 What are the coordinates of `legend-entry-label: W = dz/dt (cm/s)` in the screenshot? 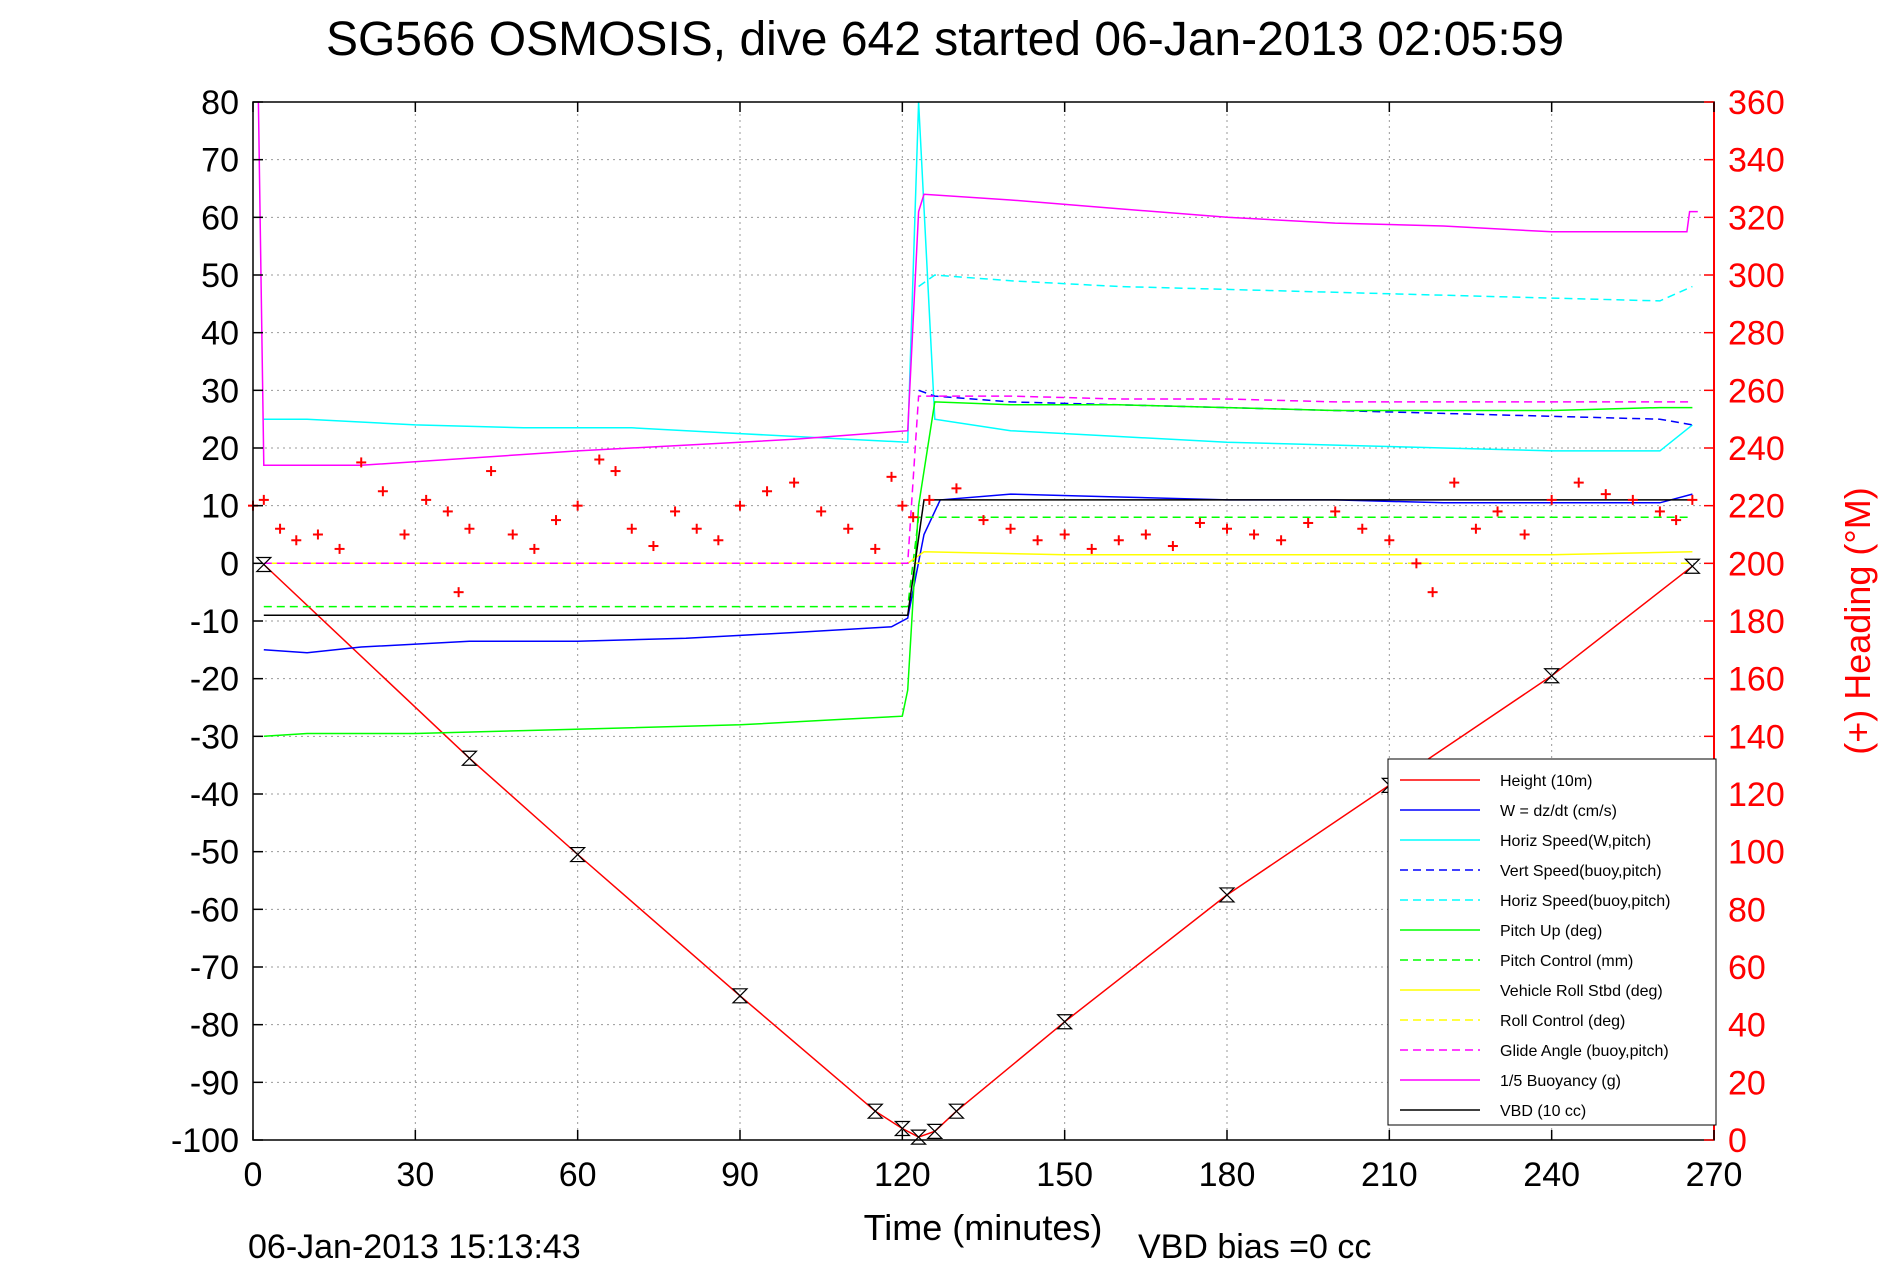 It's located at (1558, 811).